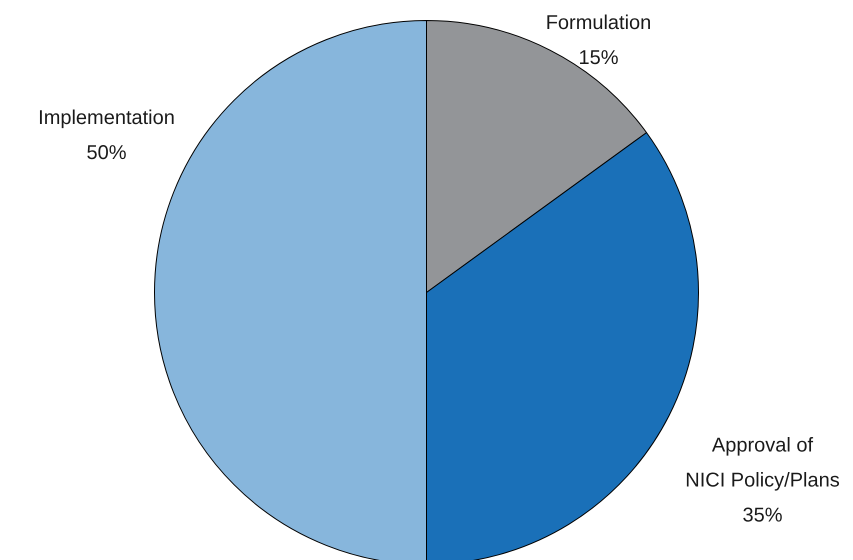 Image resolution: width=853 pixels, height=560 pixels. Describe the element at coordinates (599, 23) in the screenshot. I see `slice-label: Formulation` at that location.